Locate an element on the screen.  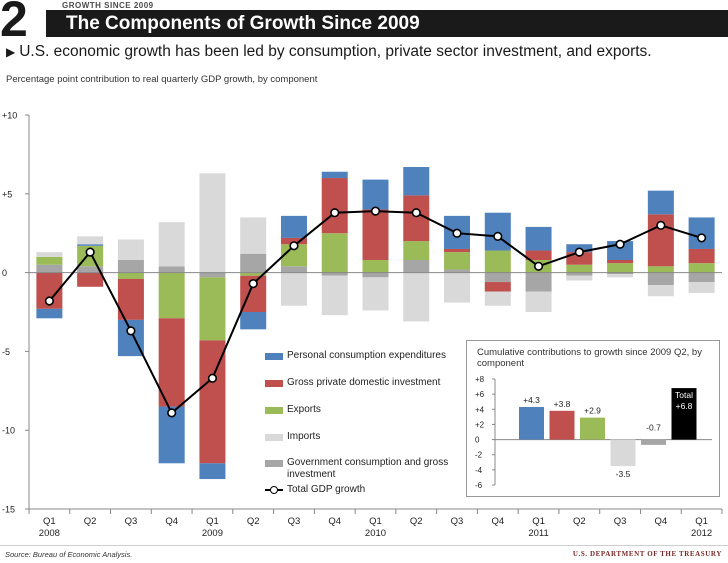
legend-swatch-exports is located at coordinates (274, 410).